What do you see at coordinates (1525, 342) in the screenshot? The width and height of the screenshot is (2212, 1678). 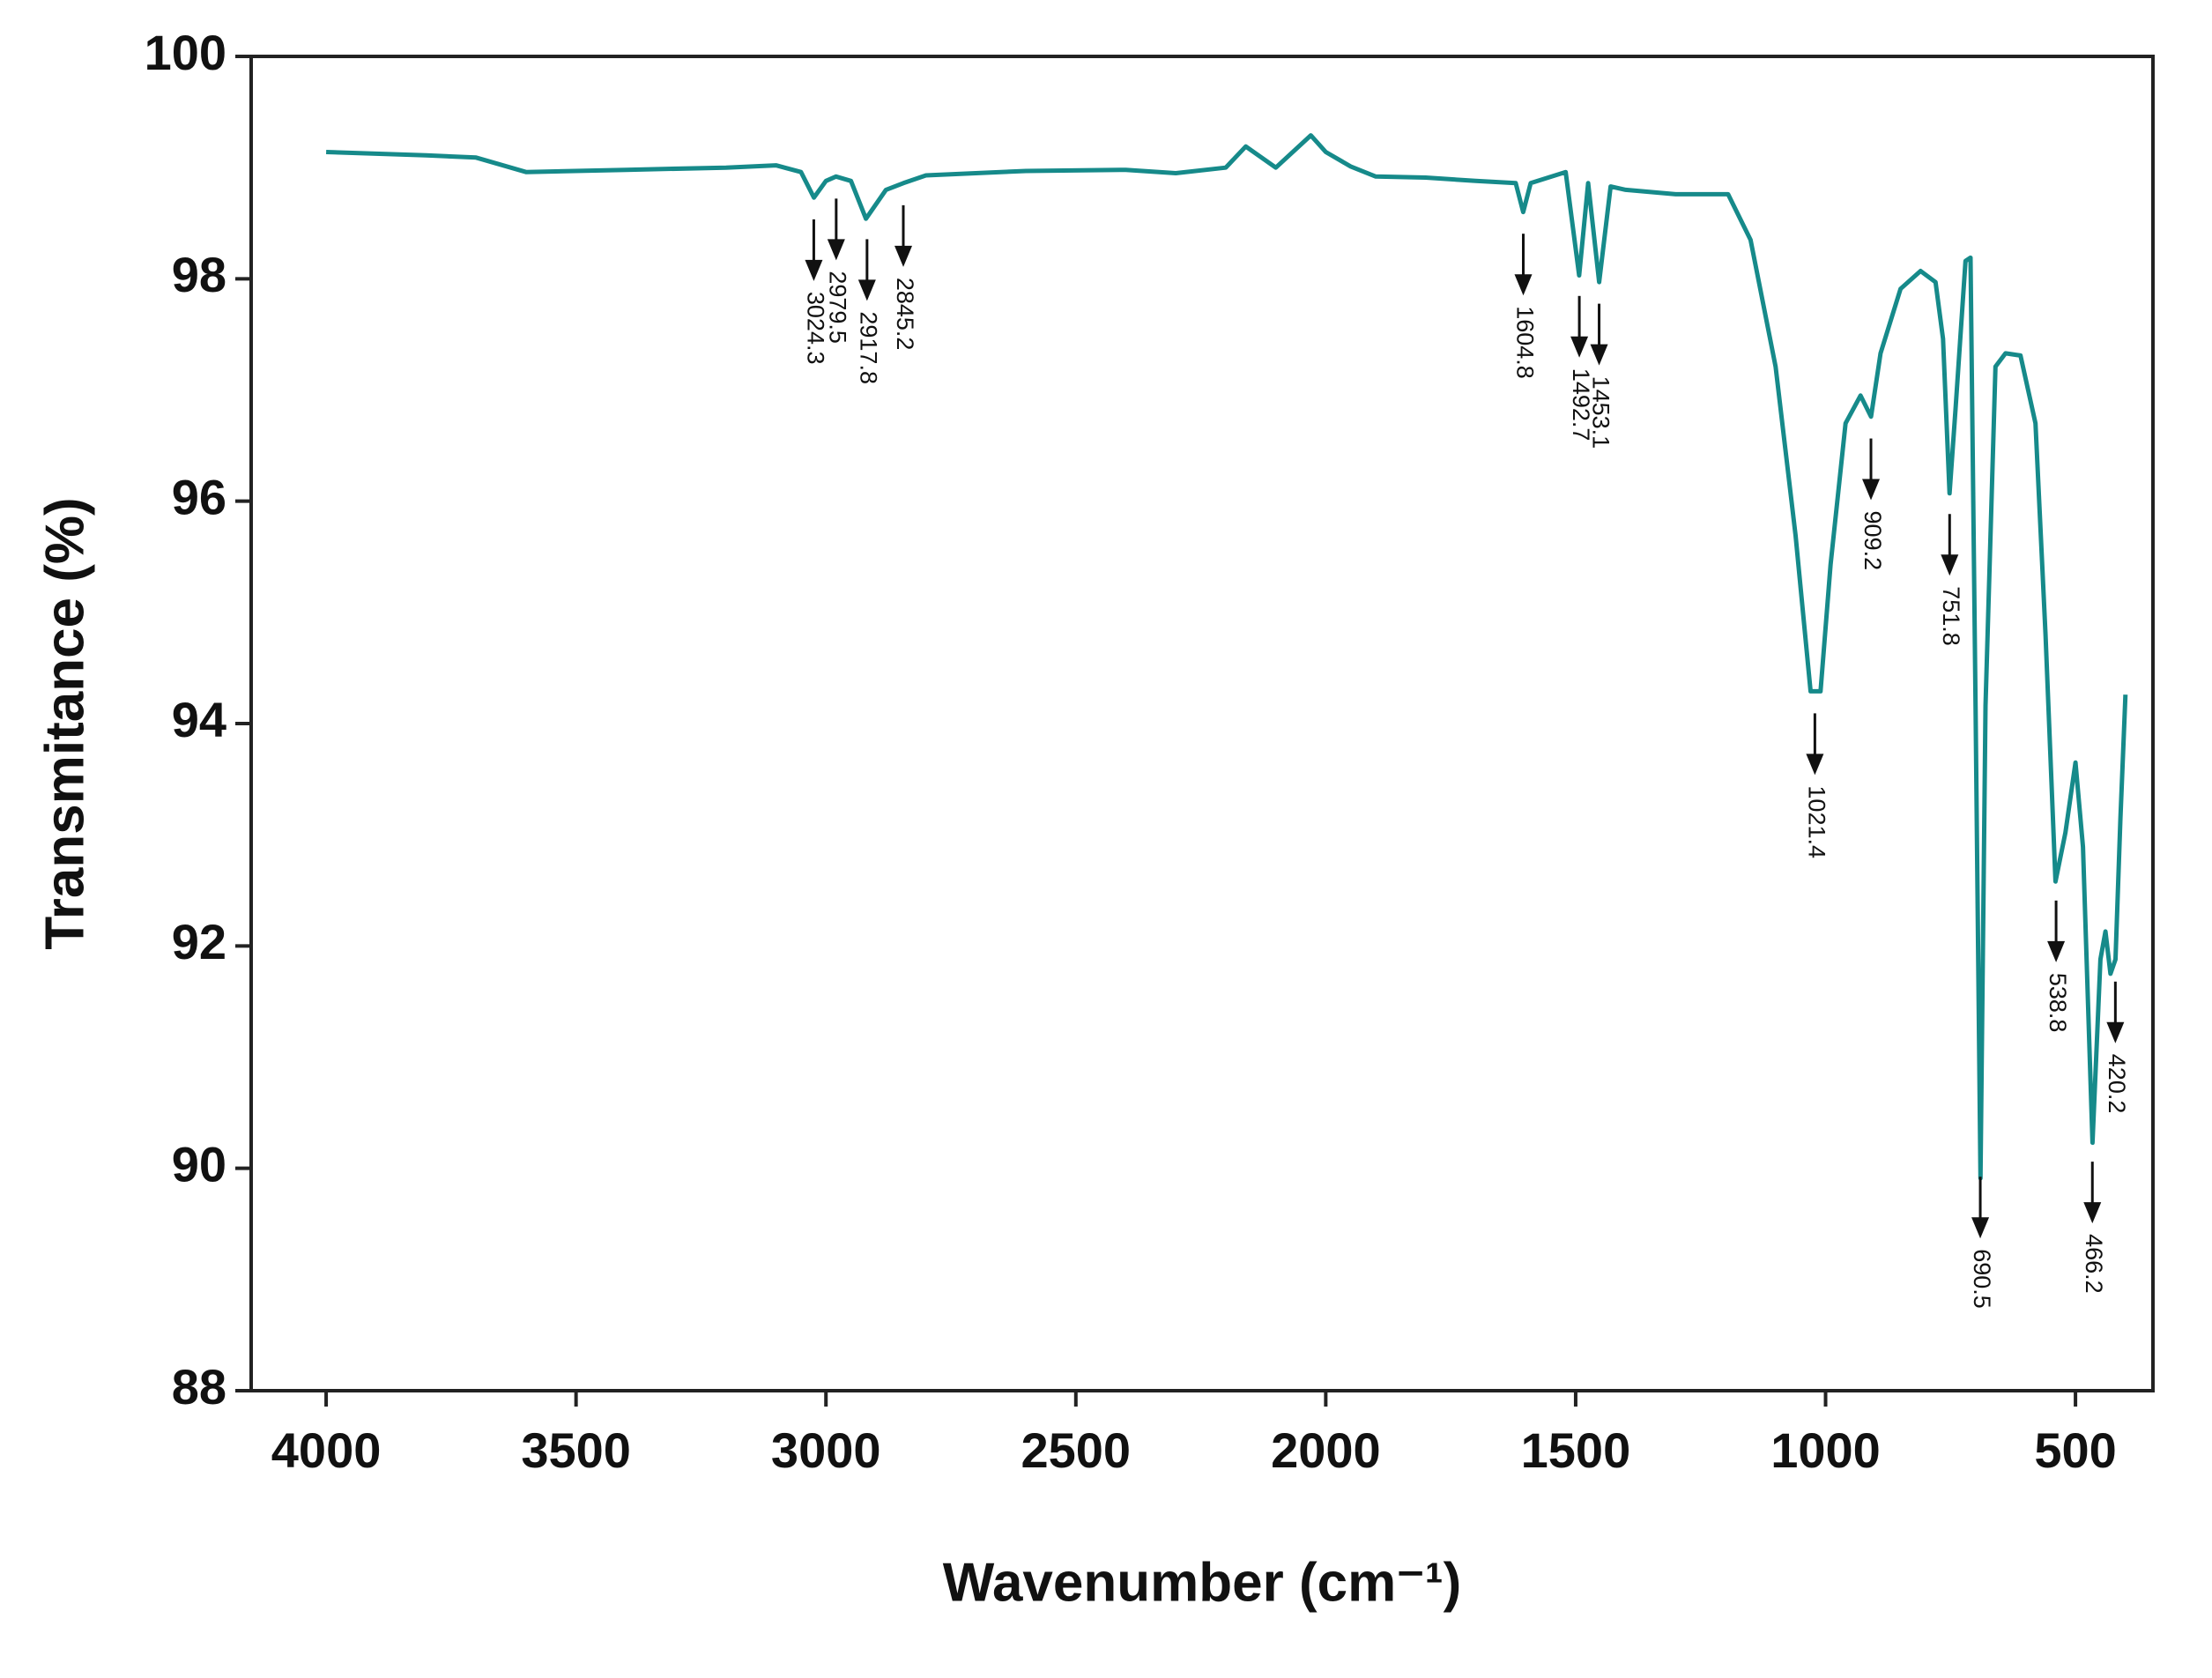 I see `annotation-label: 1604.8` at bounding box center [1525, 342].